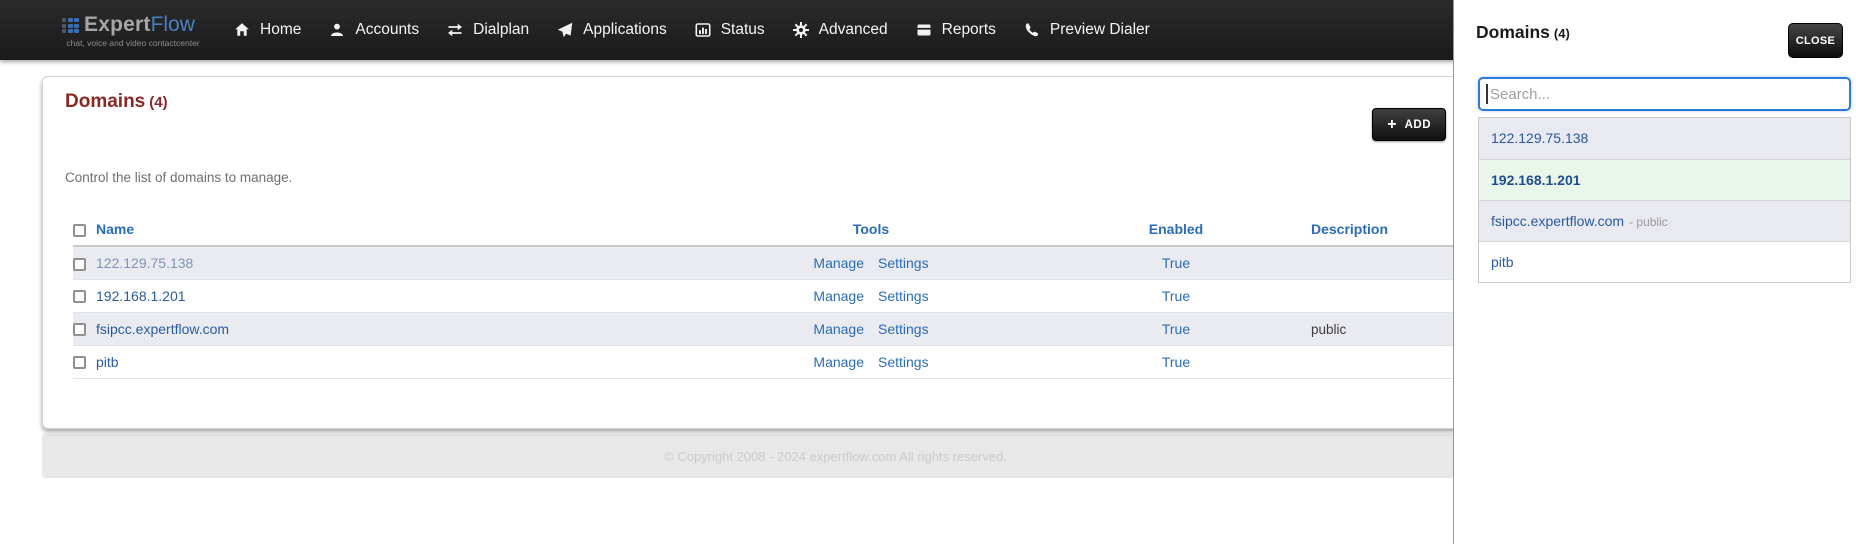  I want to click on nav-item-applications: Applications, so click(612, 30).